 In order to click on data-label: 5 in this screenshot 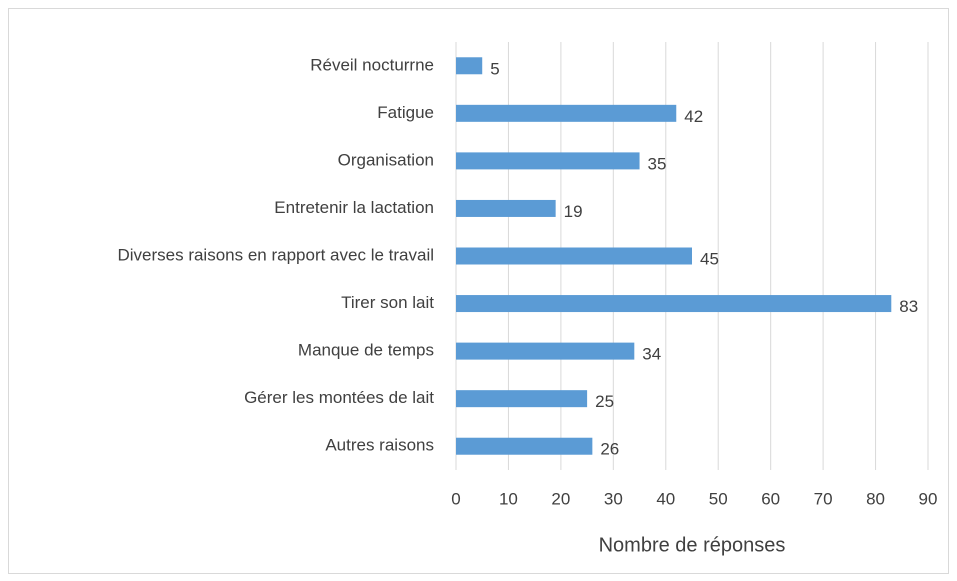, I will do `click(494, 68)`.